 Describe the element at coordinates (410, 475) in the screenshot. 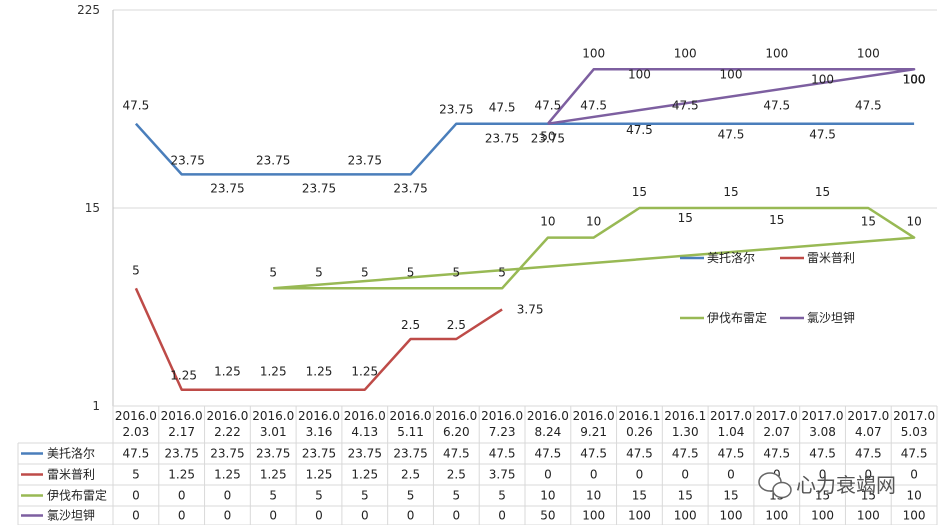

I see `table-cell: 2.5` at that location.